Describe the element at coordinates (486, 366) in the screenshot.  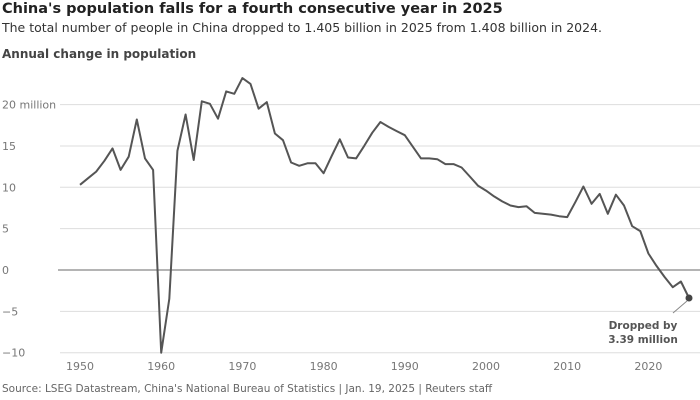
I see `x-tick-label: 2000` at that location.